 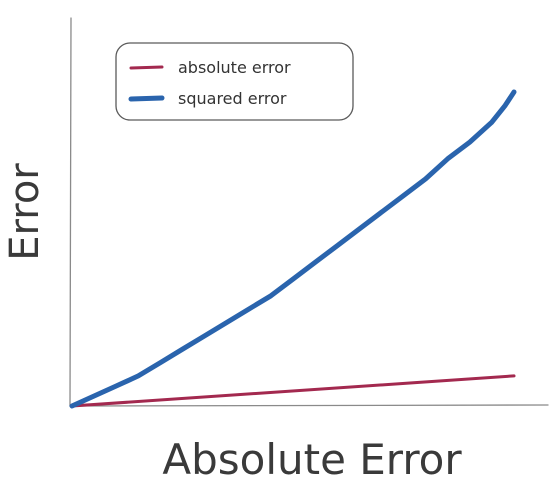 What do you see at coordinates (234, 67) in the screenshot?
I see `legend-label-absolute-error: absolute error` at bounding box center [234, 67].